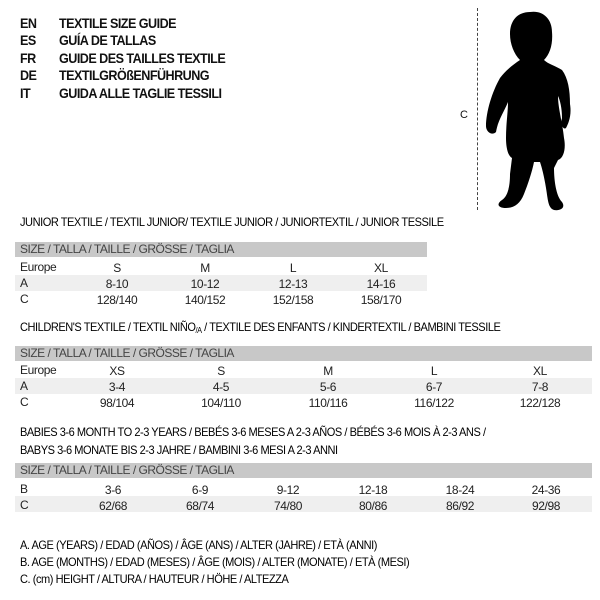  Describe the element at coordinates (464, 115) in the screenshot. I see `height-measure-label: C` at that location.